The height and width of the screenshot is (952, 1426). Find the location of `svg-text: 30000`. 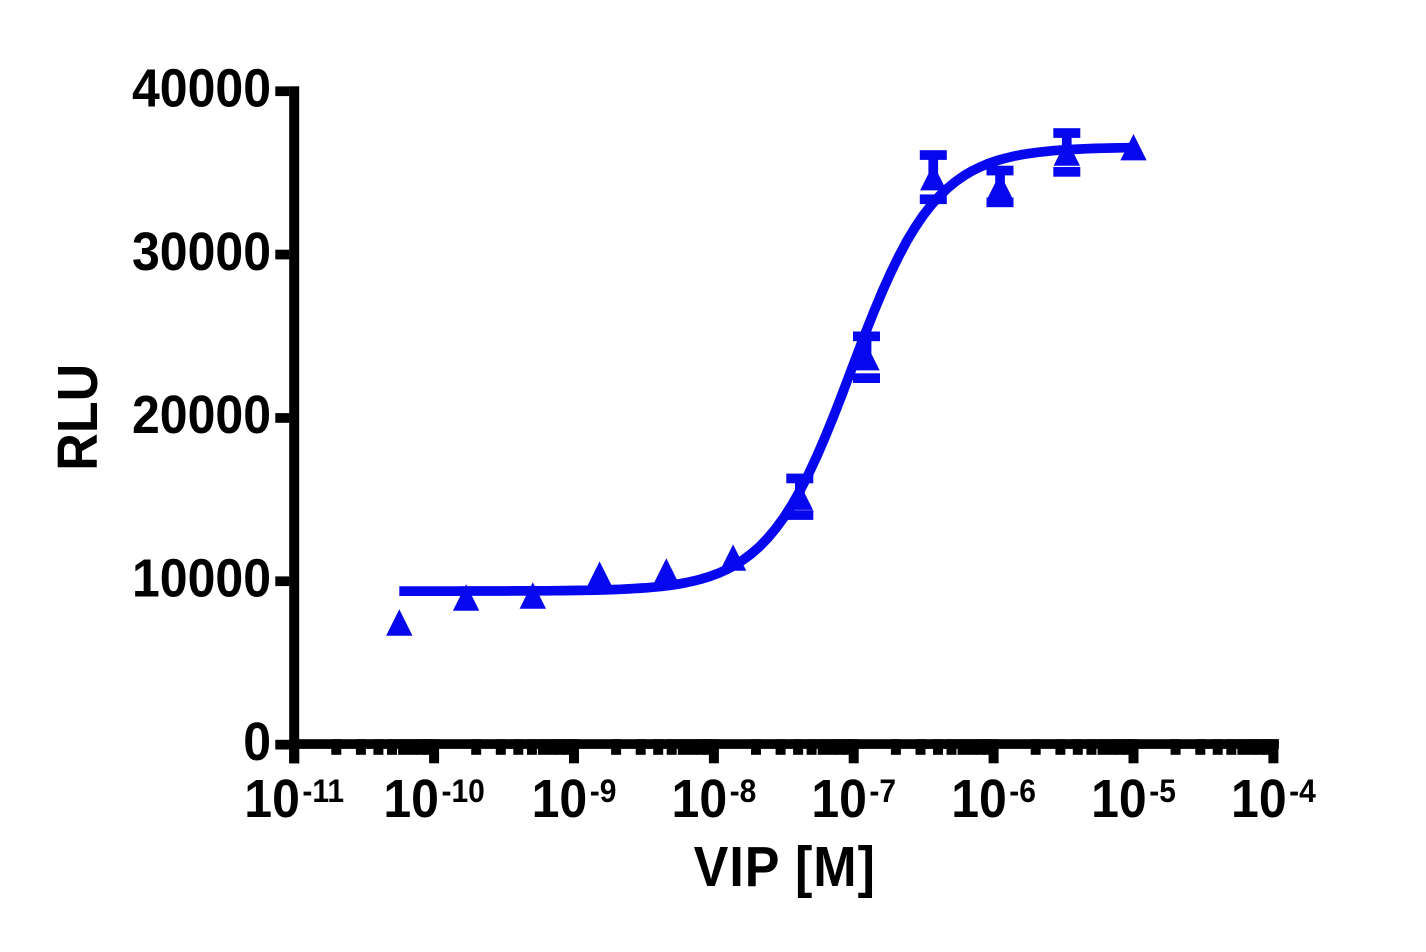

svg-text: 30000 is located at coordinates (201, 252).